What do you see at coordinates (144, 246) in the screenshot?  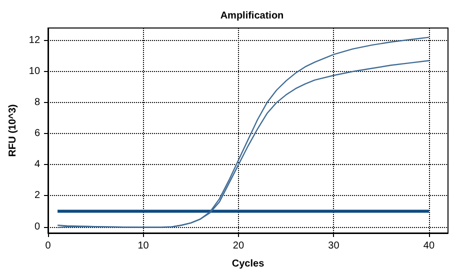 I see `x-tick-label: 10` at bounding box center [144, 246].